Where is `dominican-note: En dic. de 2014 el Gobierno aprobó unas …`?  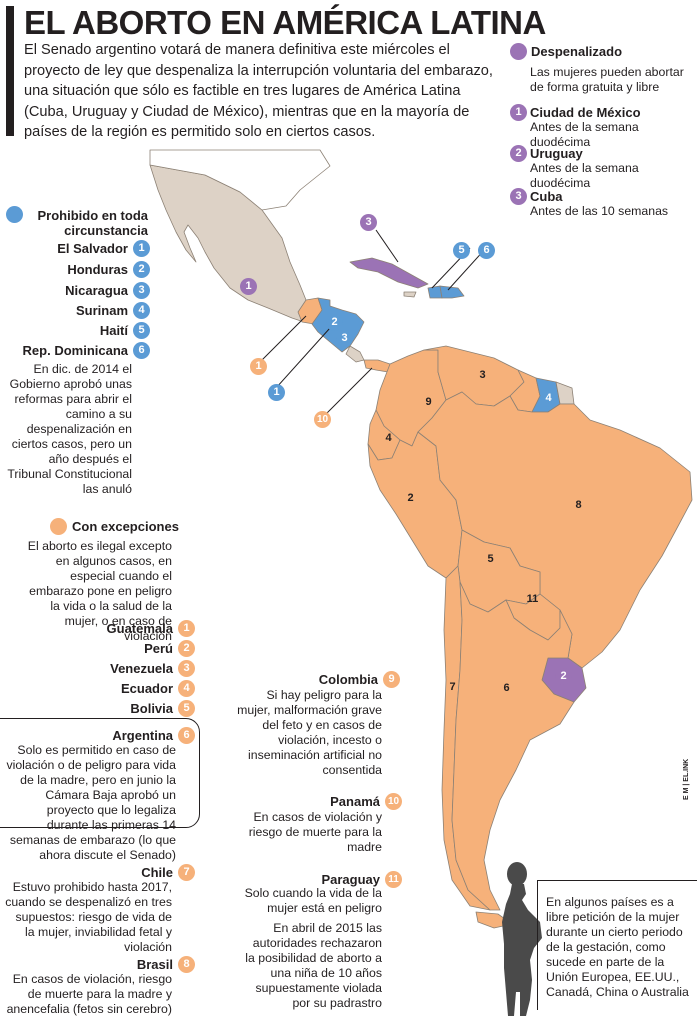 dominican-note: En dic. de 2014 el Gobierno aprobó unas … is located at coordinates (69, 429).